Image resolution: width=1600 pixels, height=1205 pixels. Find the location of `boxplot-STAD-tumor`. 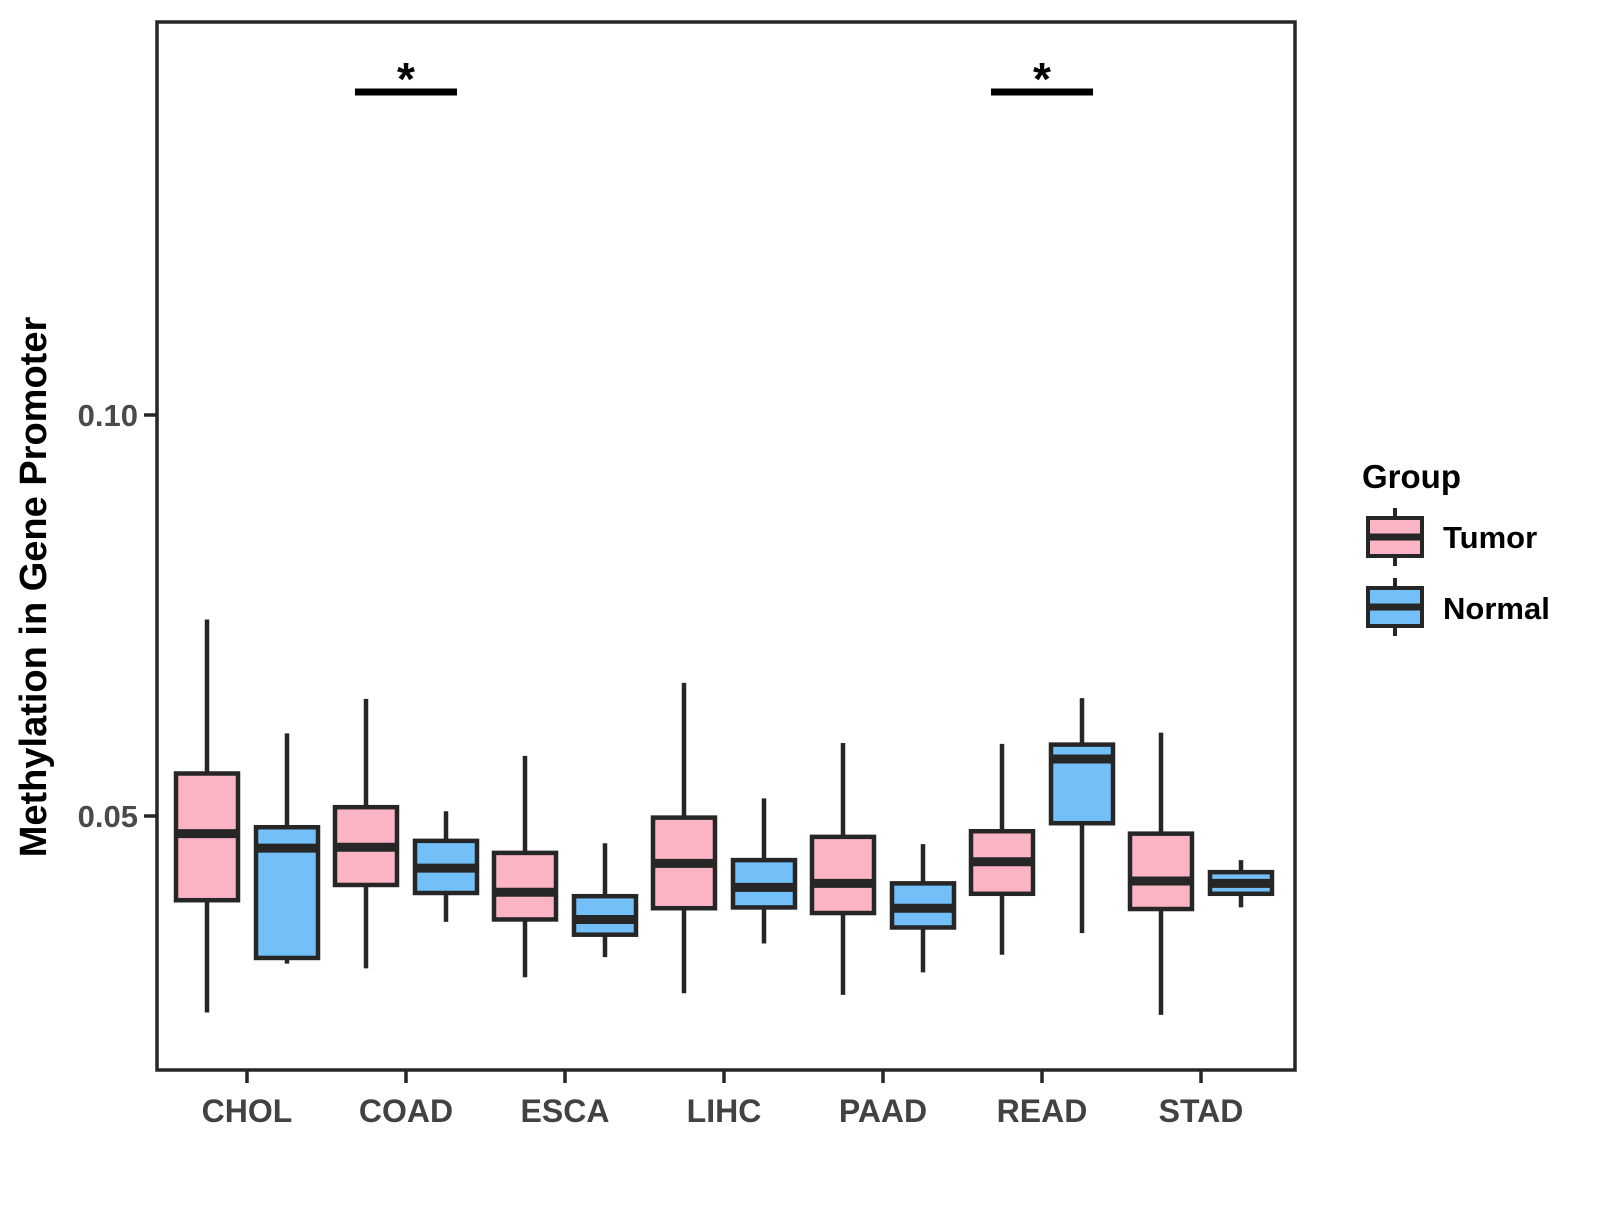

boxplot-STAD-tumor is located at coordinates (1161, 873).